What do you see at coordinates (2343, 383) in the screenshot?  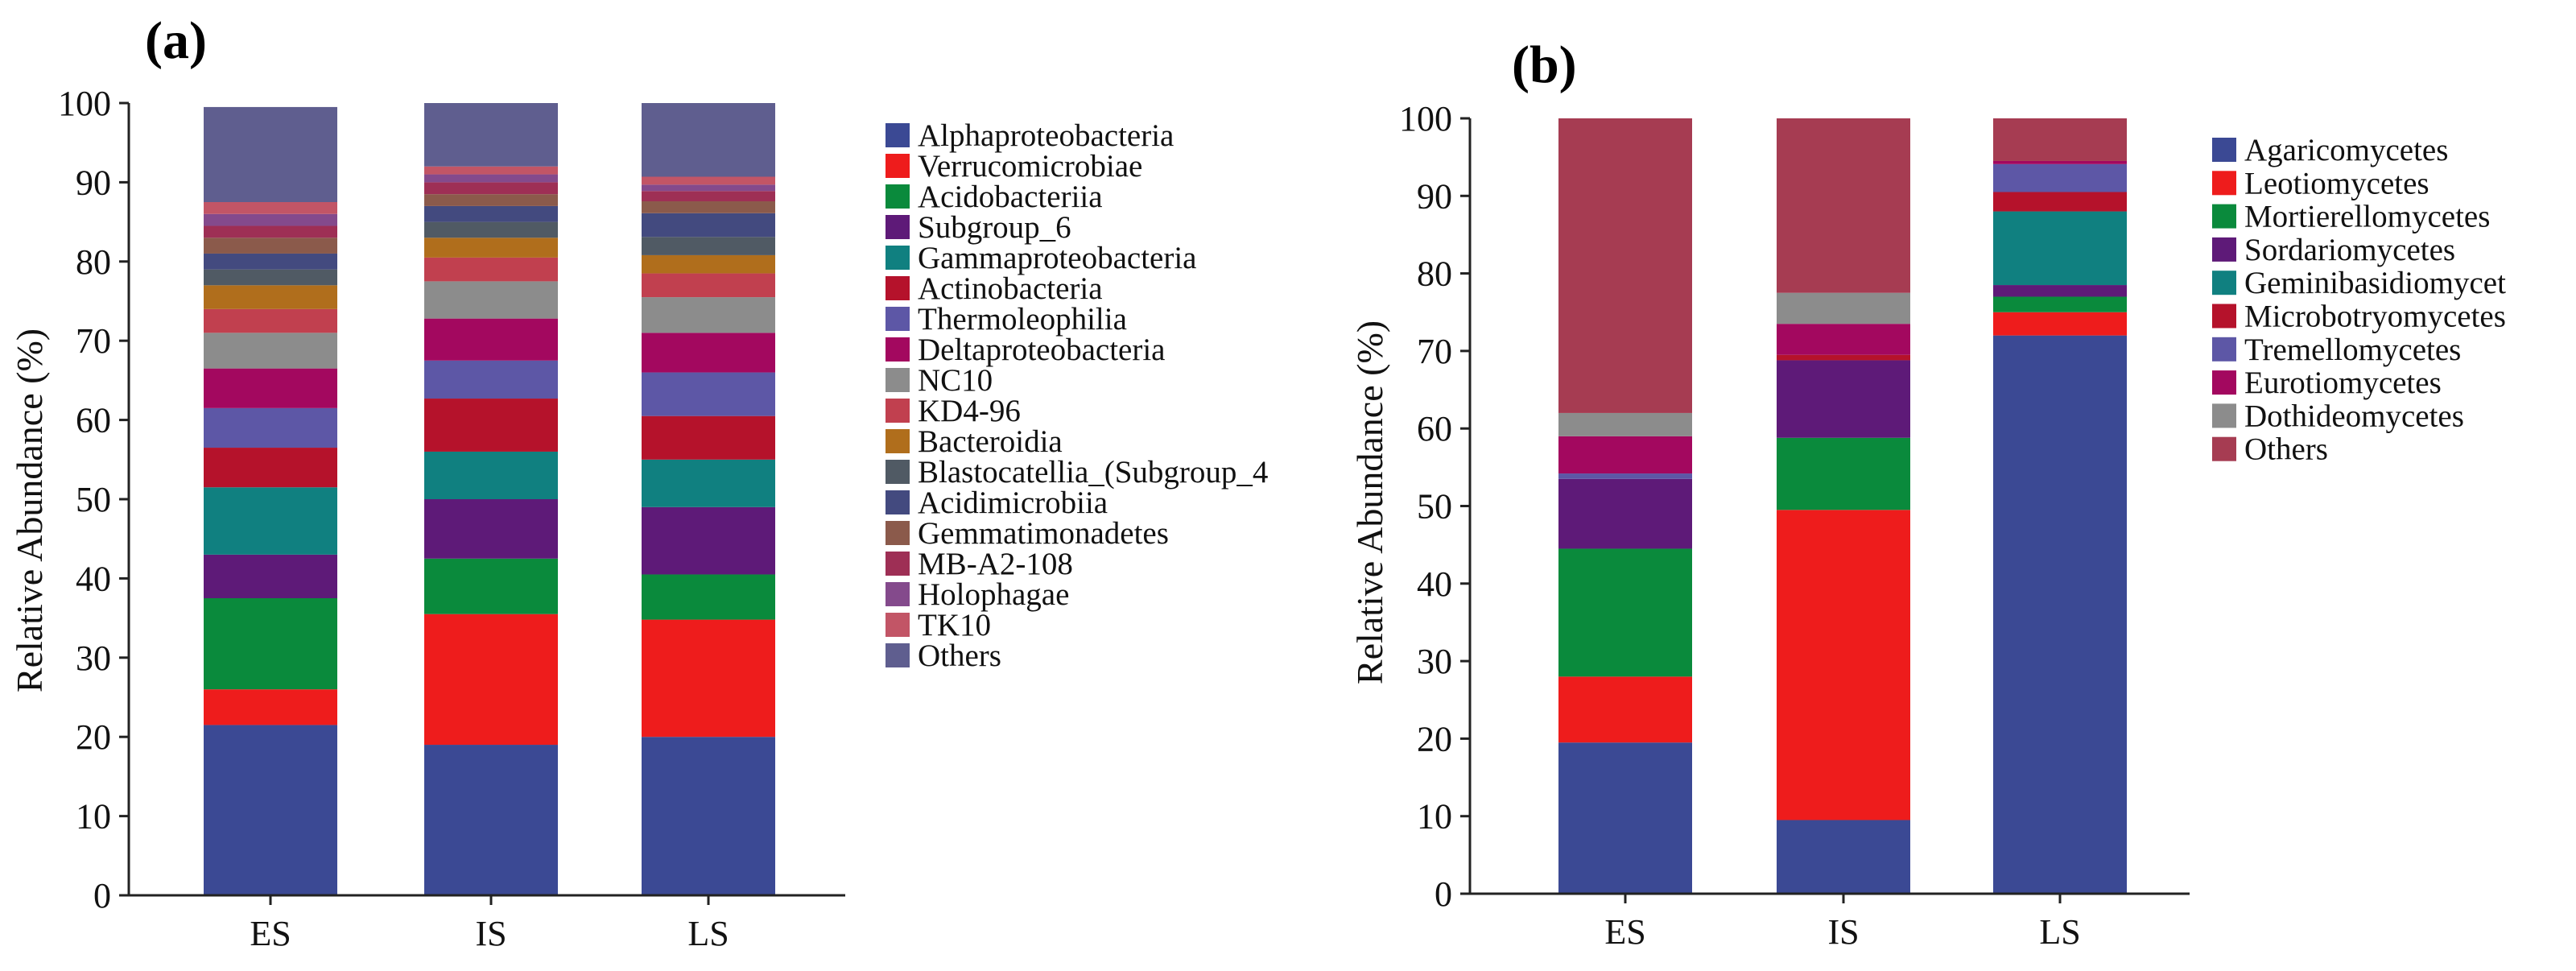 I see `panel-b-legend-label: Eurotiomycetes` at bounding box center [2343, 383].